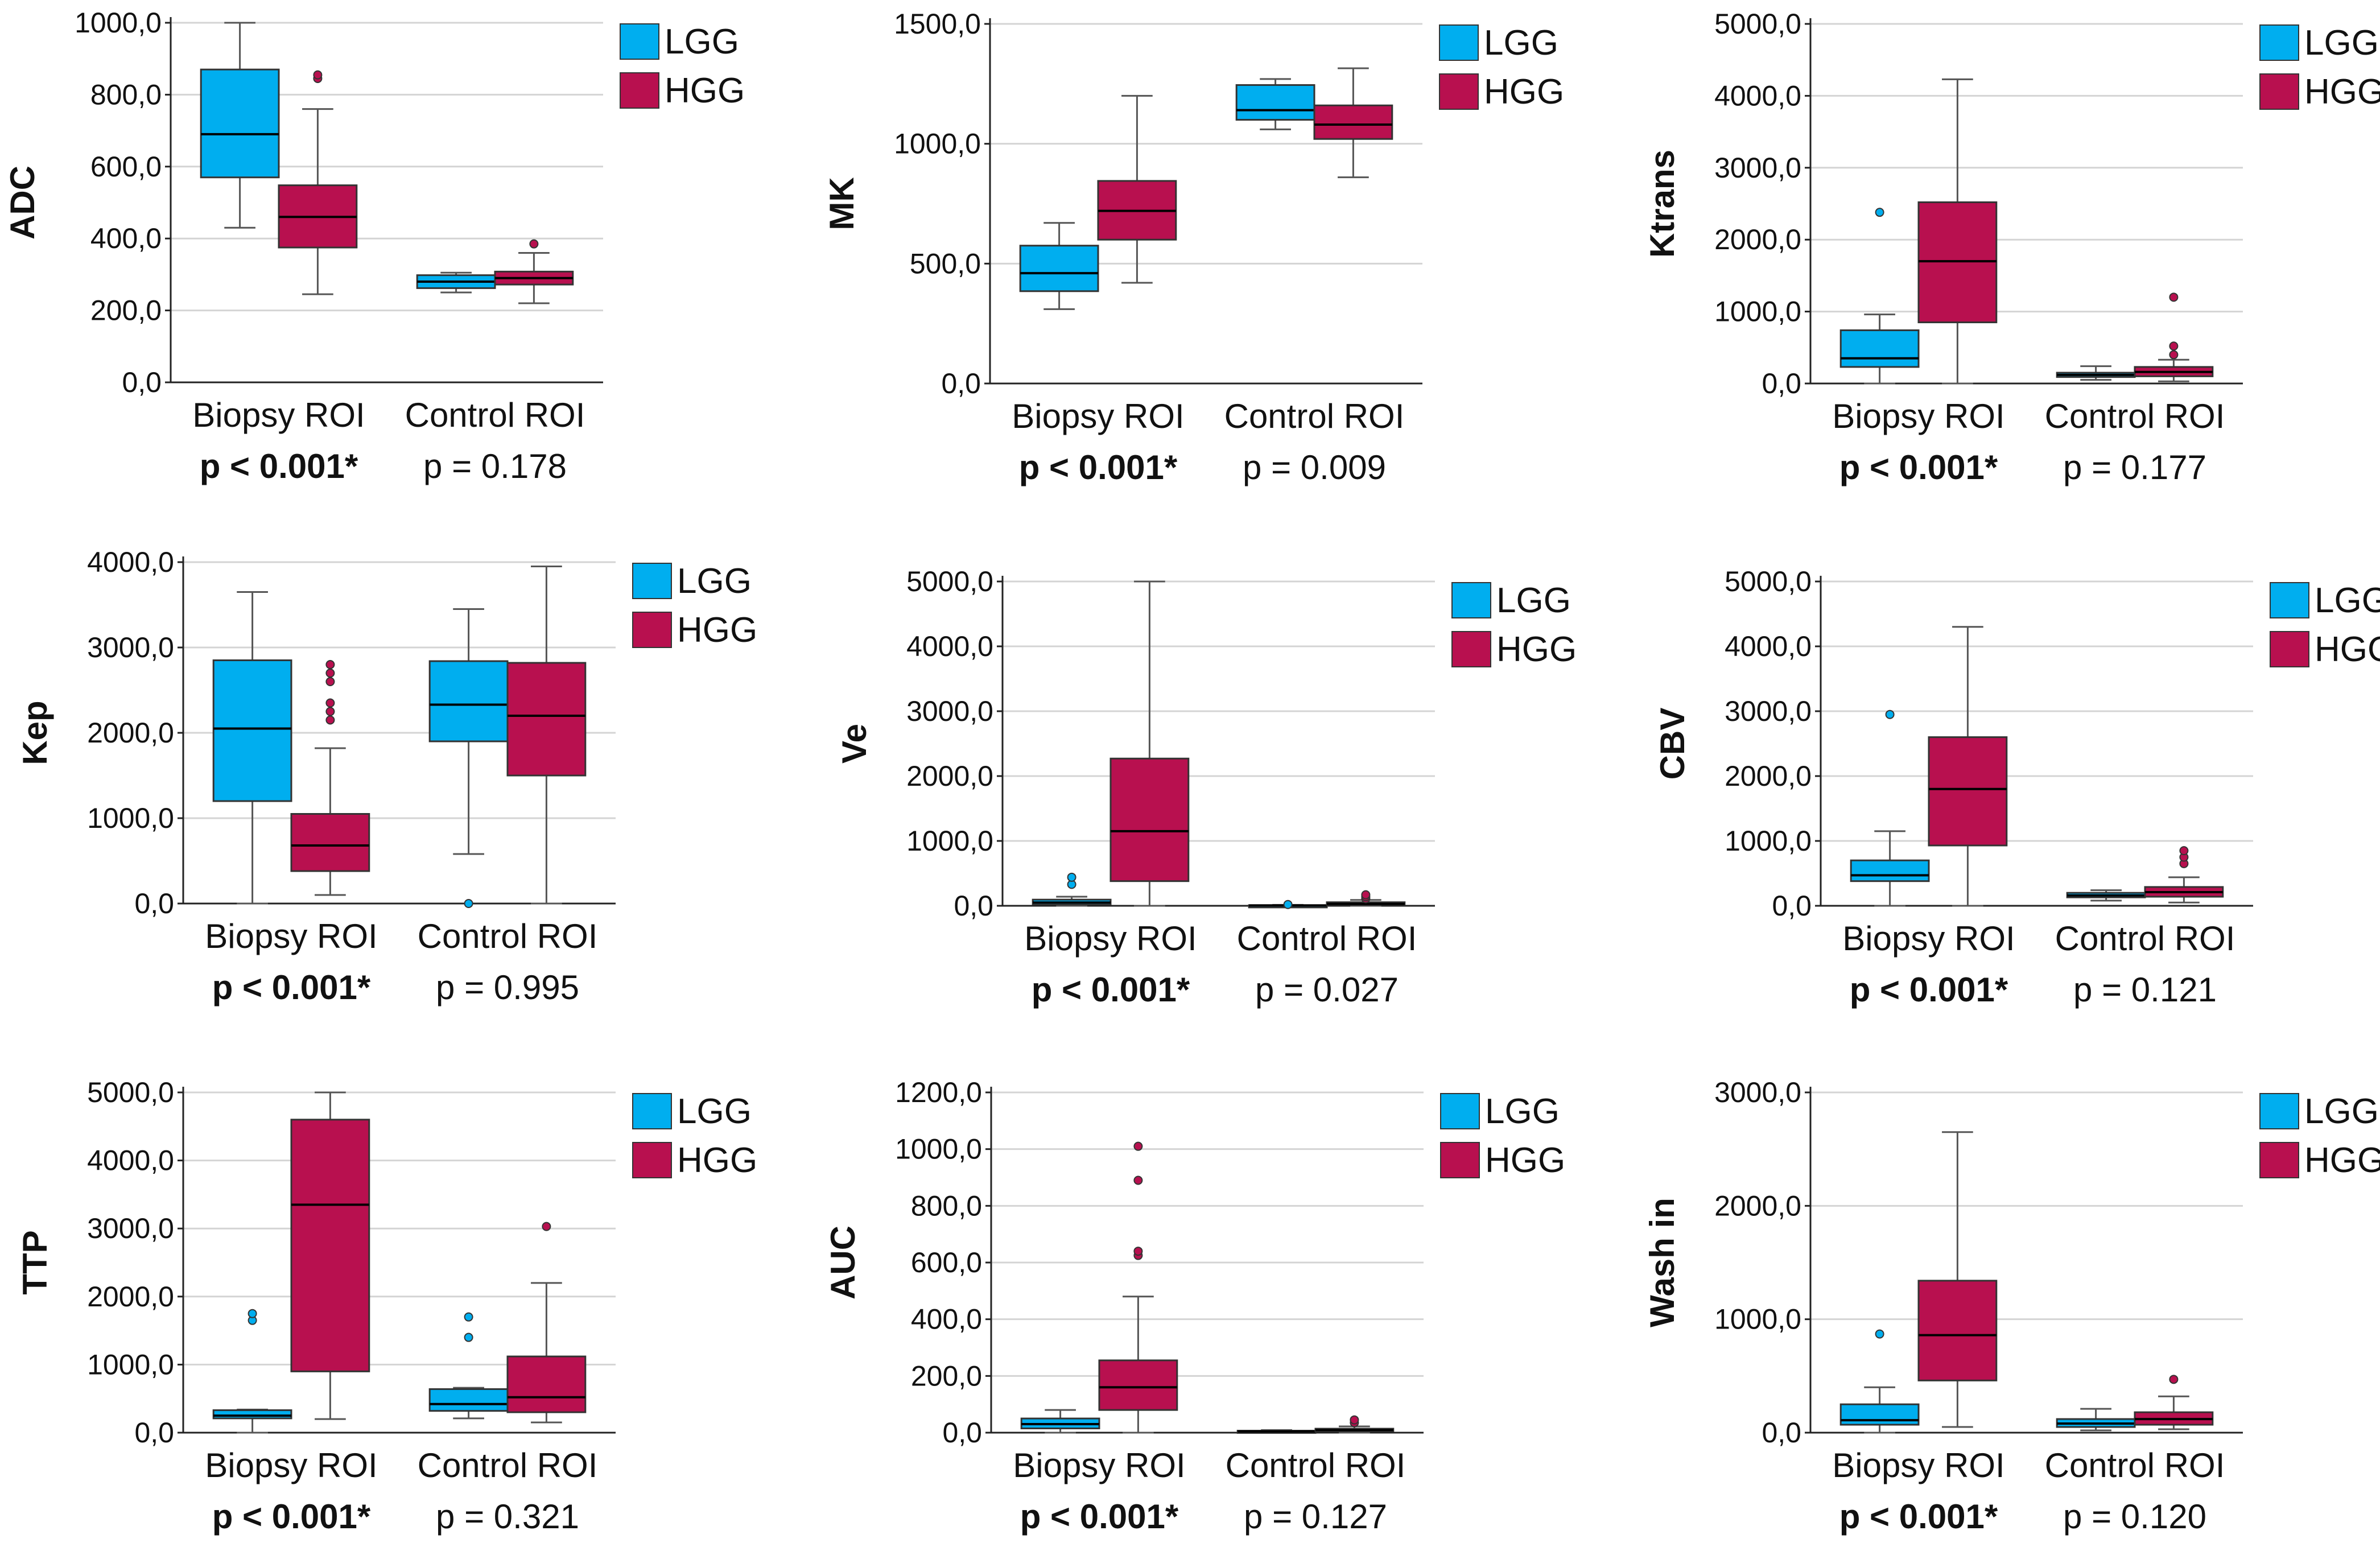 The width and height of the screenshot is (2380, 1551). I want to click on y-axis-label: Wash in, so click(1662, 1262).